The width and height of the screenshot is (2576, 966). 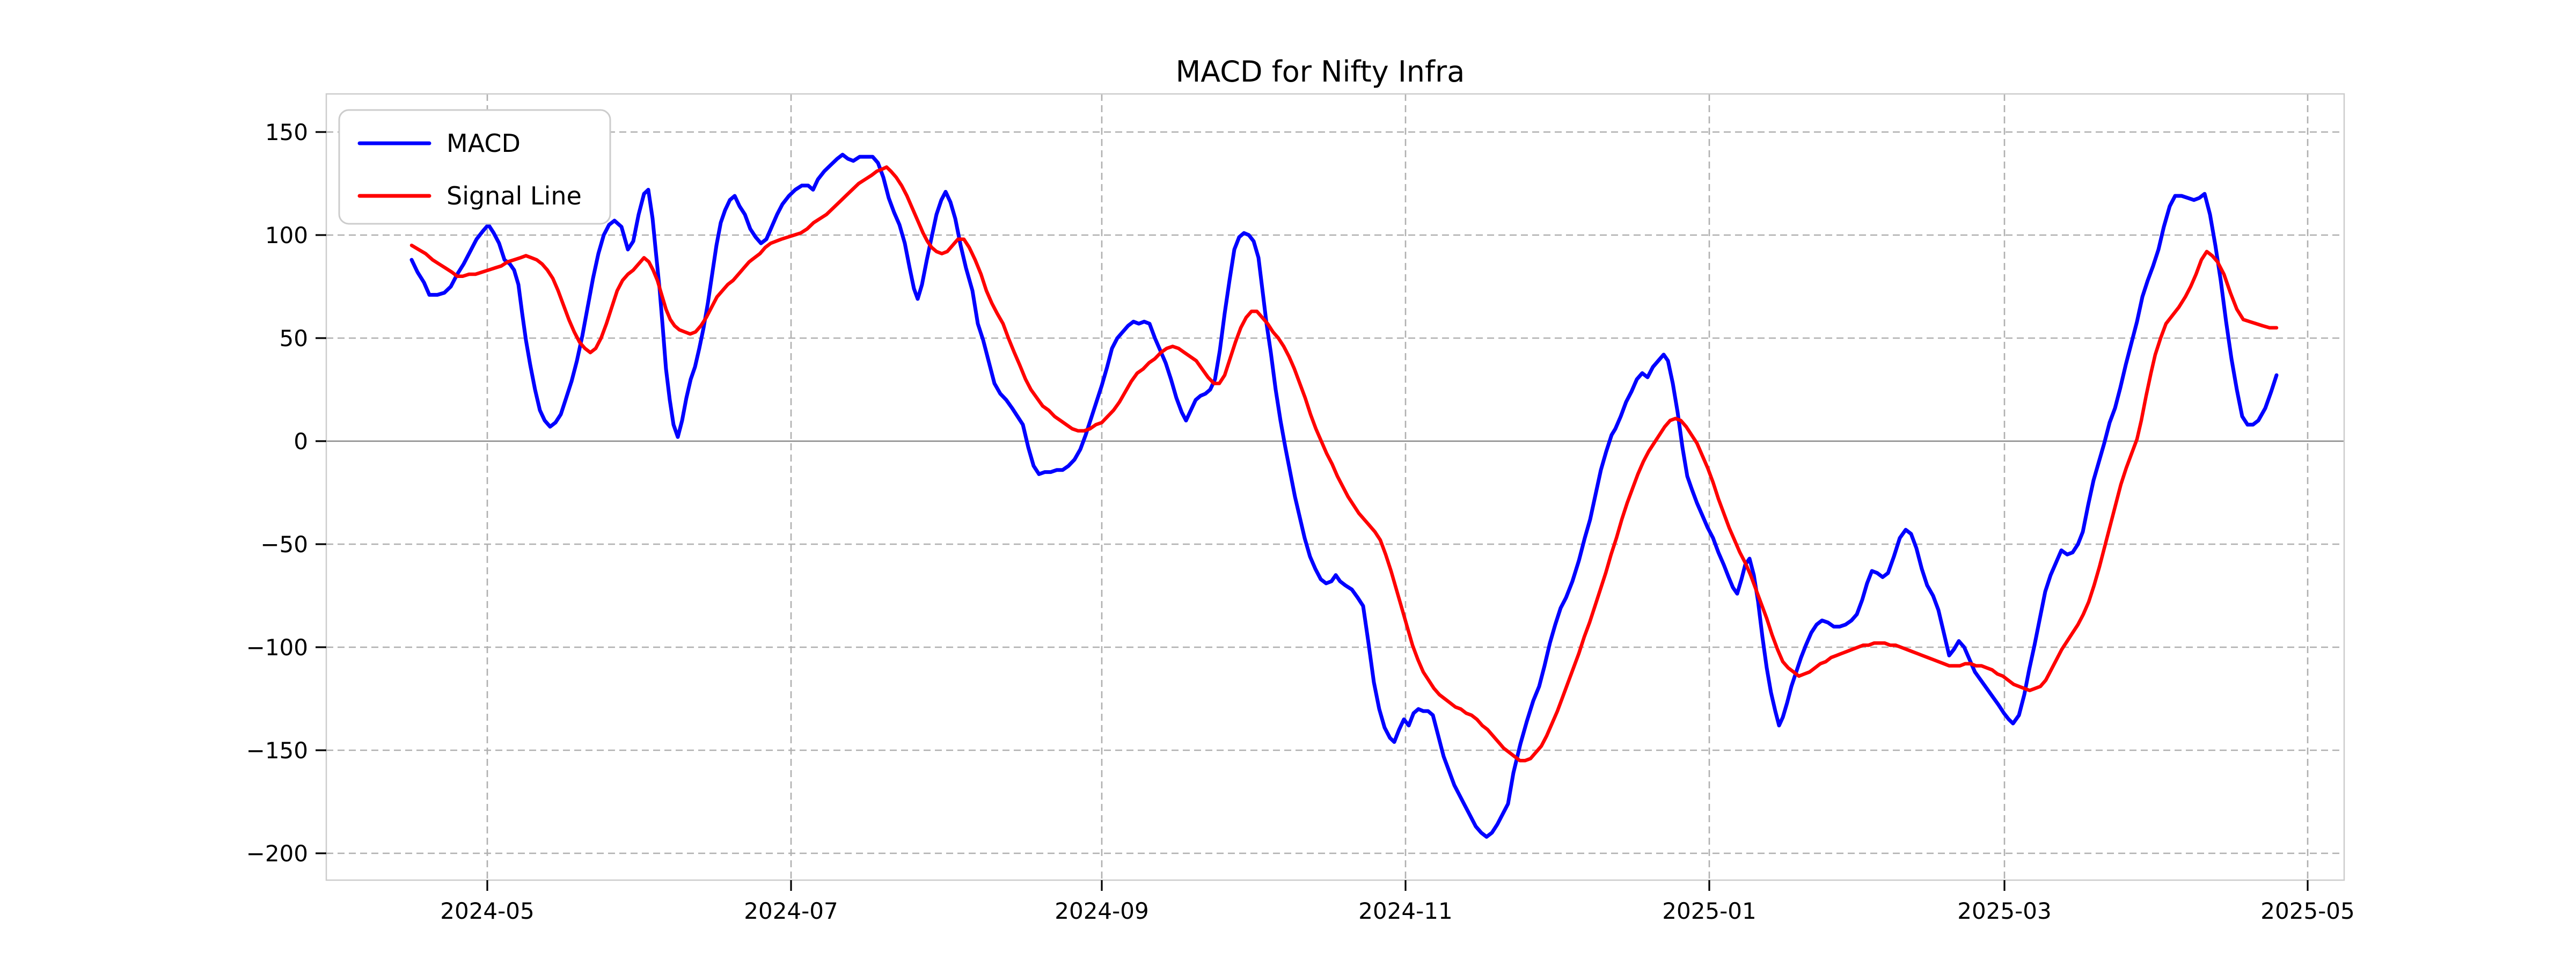 I want to click on y-tick-label: −150, so click(x=277, y=750).